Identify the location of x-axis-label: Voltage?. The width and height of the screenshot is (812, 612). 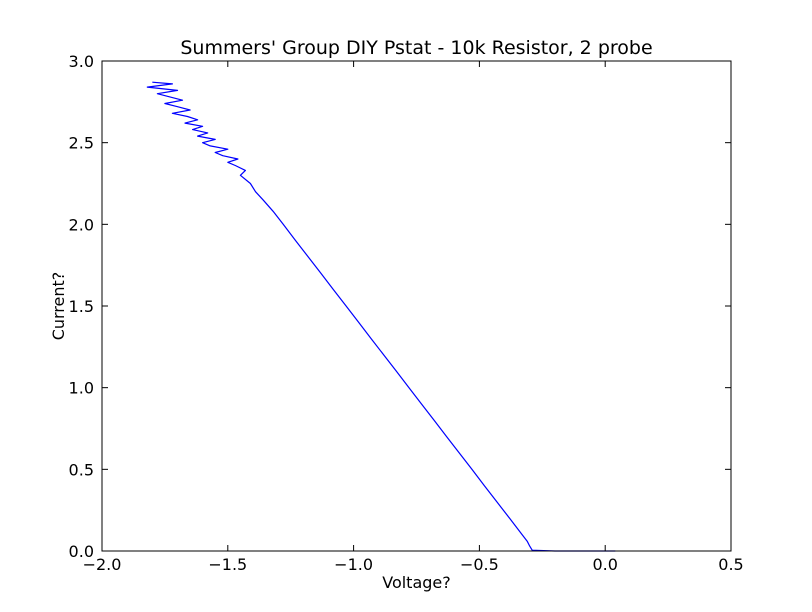
(416, 582).